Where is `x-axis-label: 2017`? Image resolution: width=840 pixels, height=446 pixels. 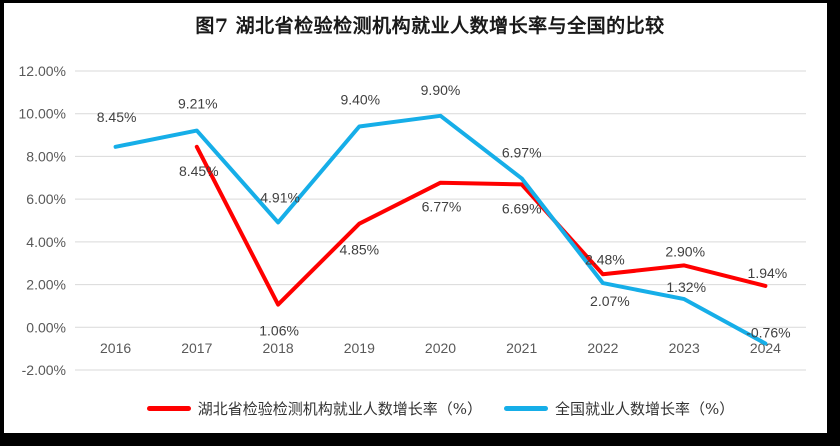 x-axis-label: 2017 is located at coordinates (196, 348).